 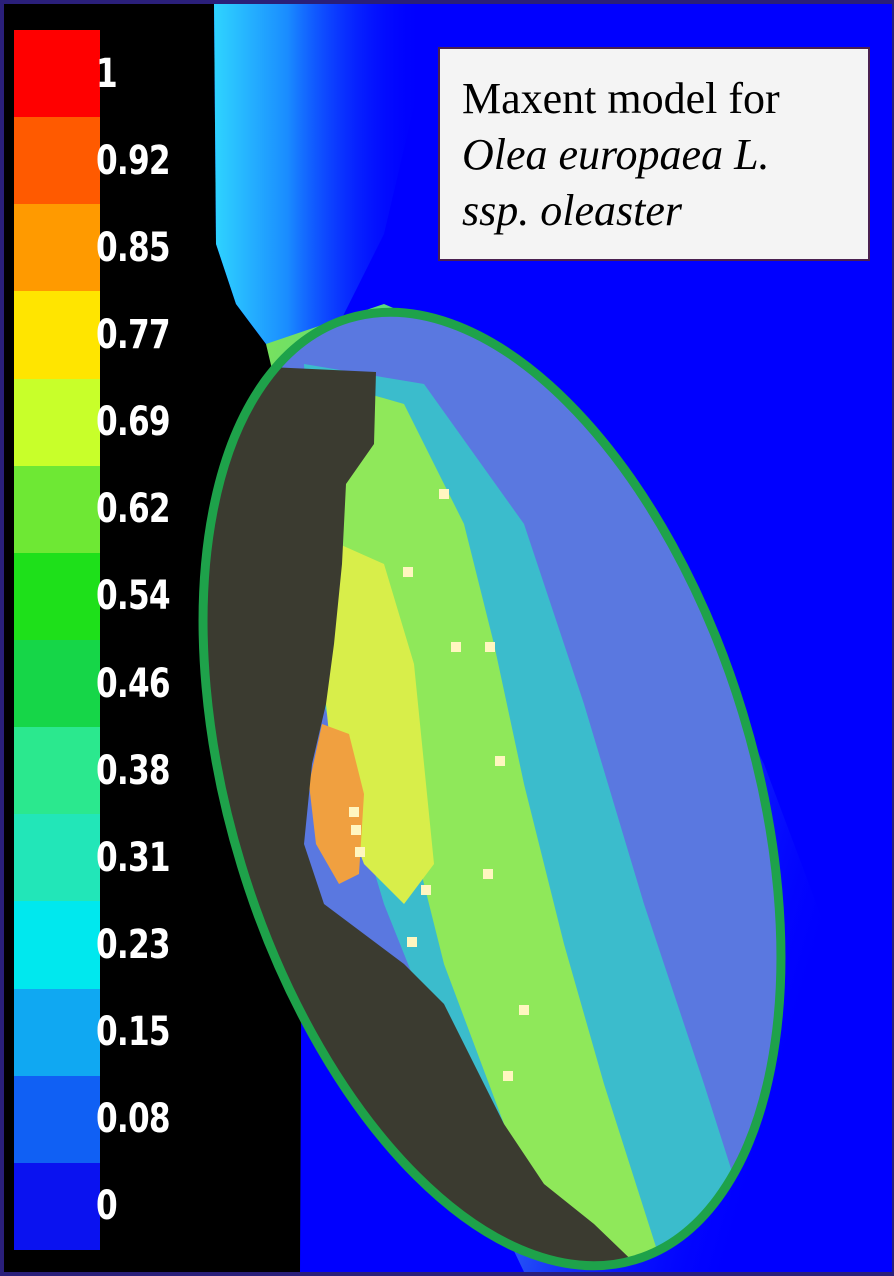 What do you see at coordinates (133, 160) in the screenshot?
I see `legend-label: 0.92` at bounding box center [133, 160].